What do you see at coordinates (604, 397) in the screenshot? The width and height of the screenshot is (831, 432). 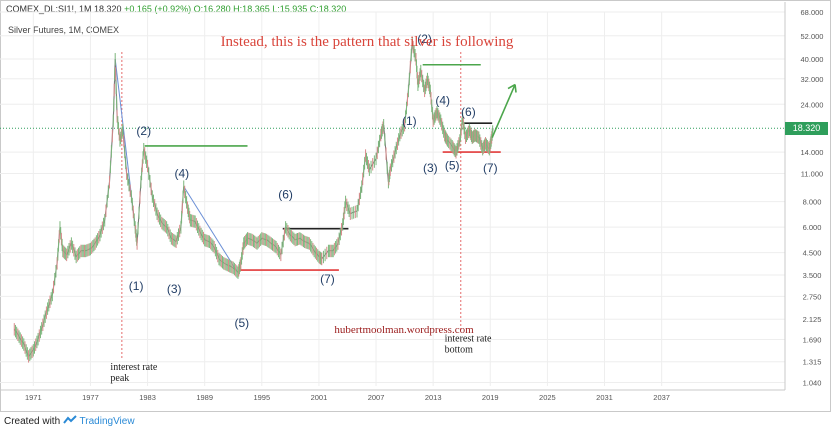 I see `x-tick-label: 2031` at bounding box center [604, 397].